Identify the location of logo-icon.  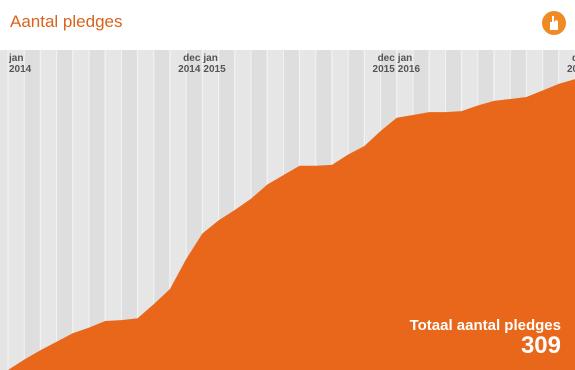
(554, 23).